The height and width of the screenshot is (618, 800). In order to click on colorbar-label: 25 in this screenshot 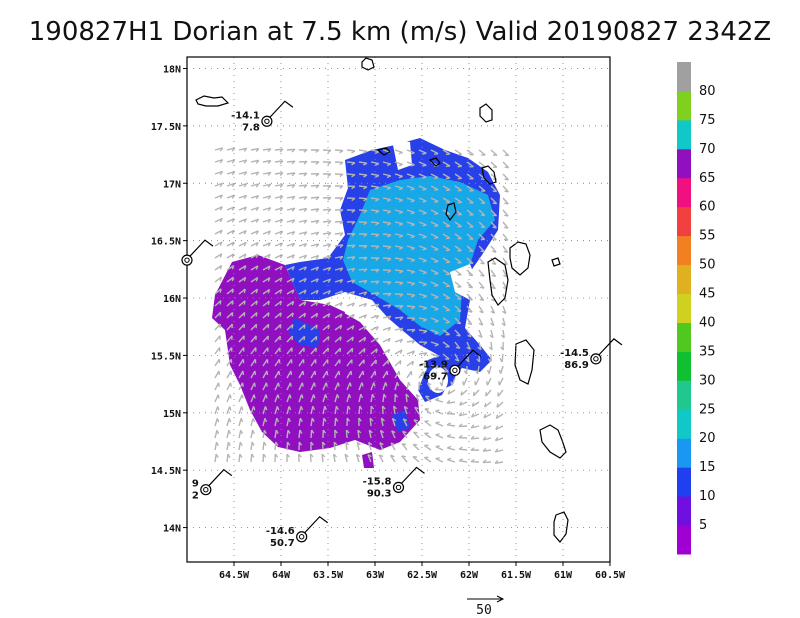, I will do `click(707, 409)`.